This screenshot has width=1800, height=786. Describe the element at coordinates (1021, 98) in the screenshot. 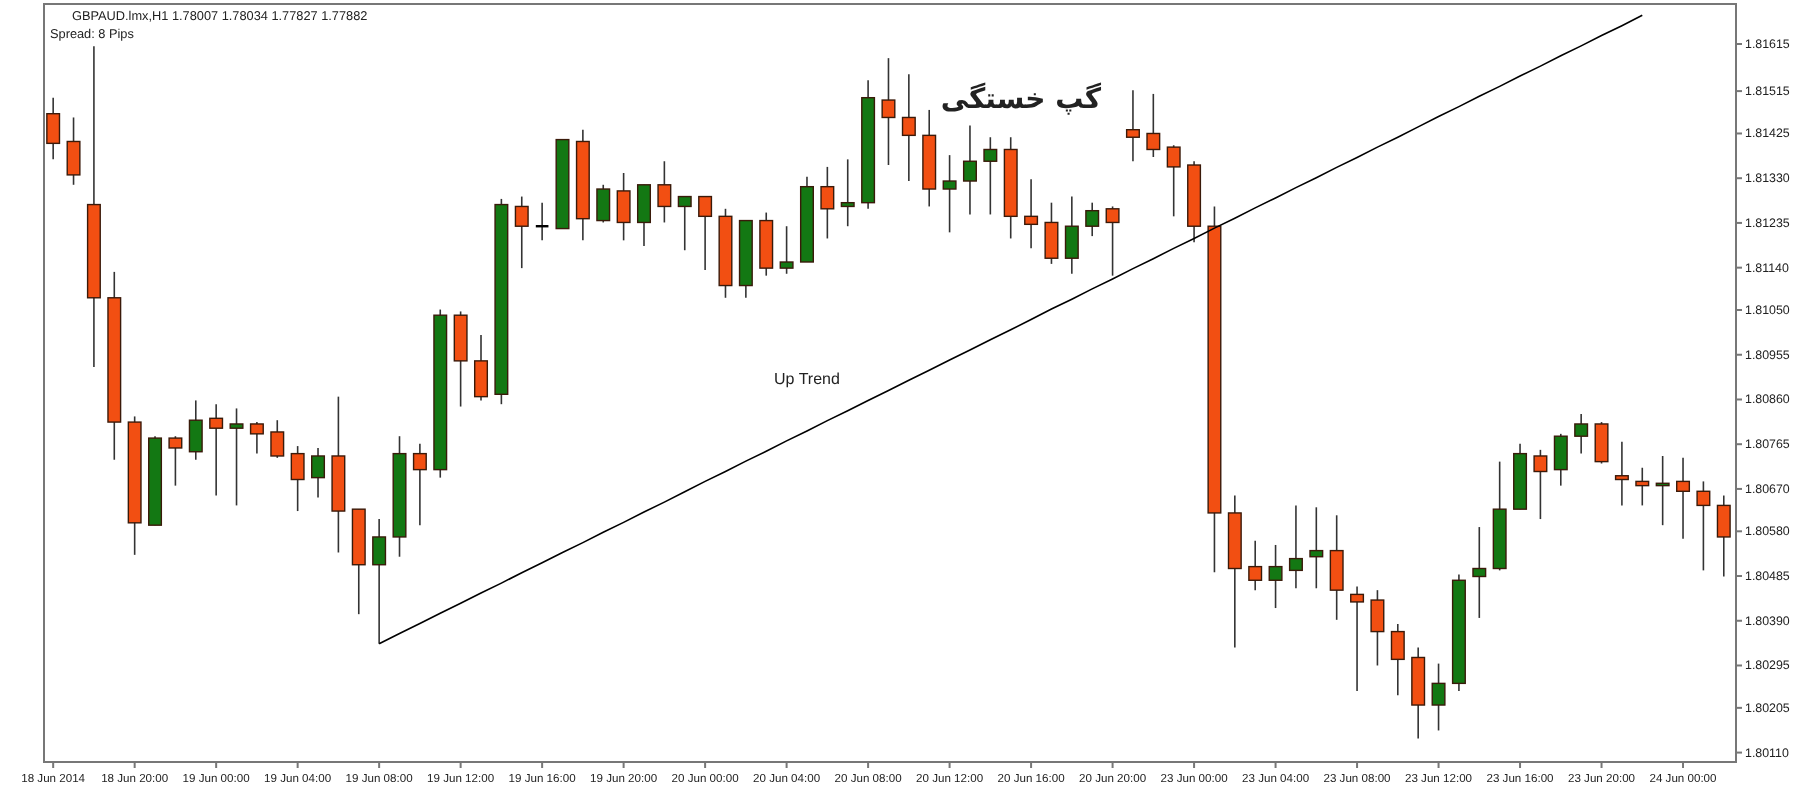

I see `annotation: گپ خستگی` at that location.